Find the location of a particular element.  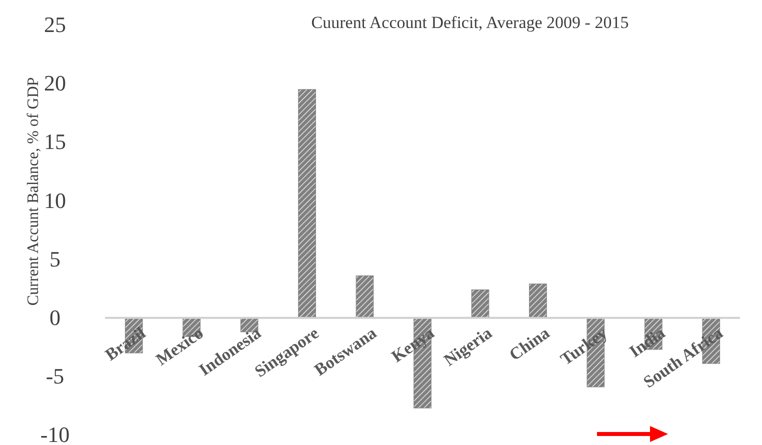

y-tick-label: 20 is located at coordinates (55, 83).